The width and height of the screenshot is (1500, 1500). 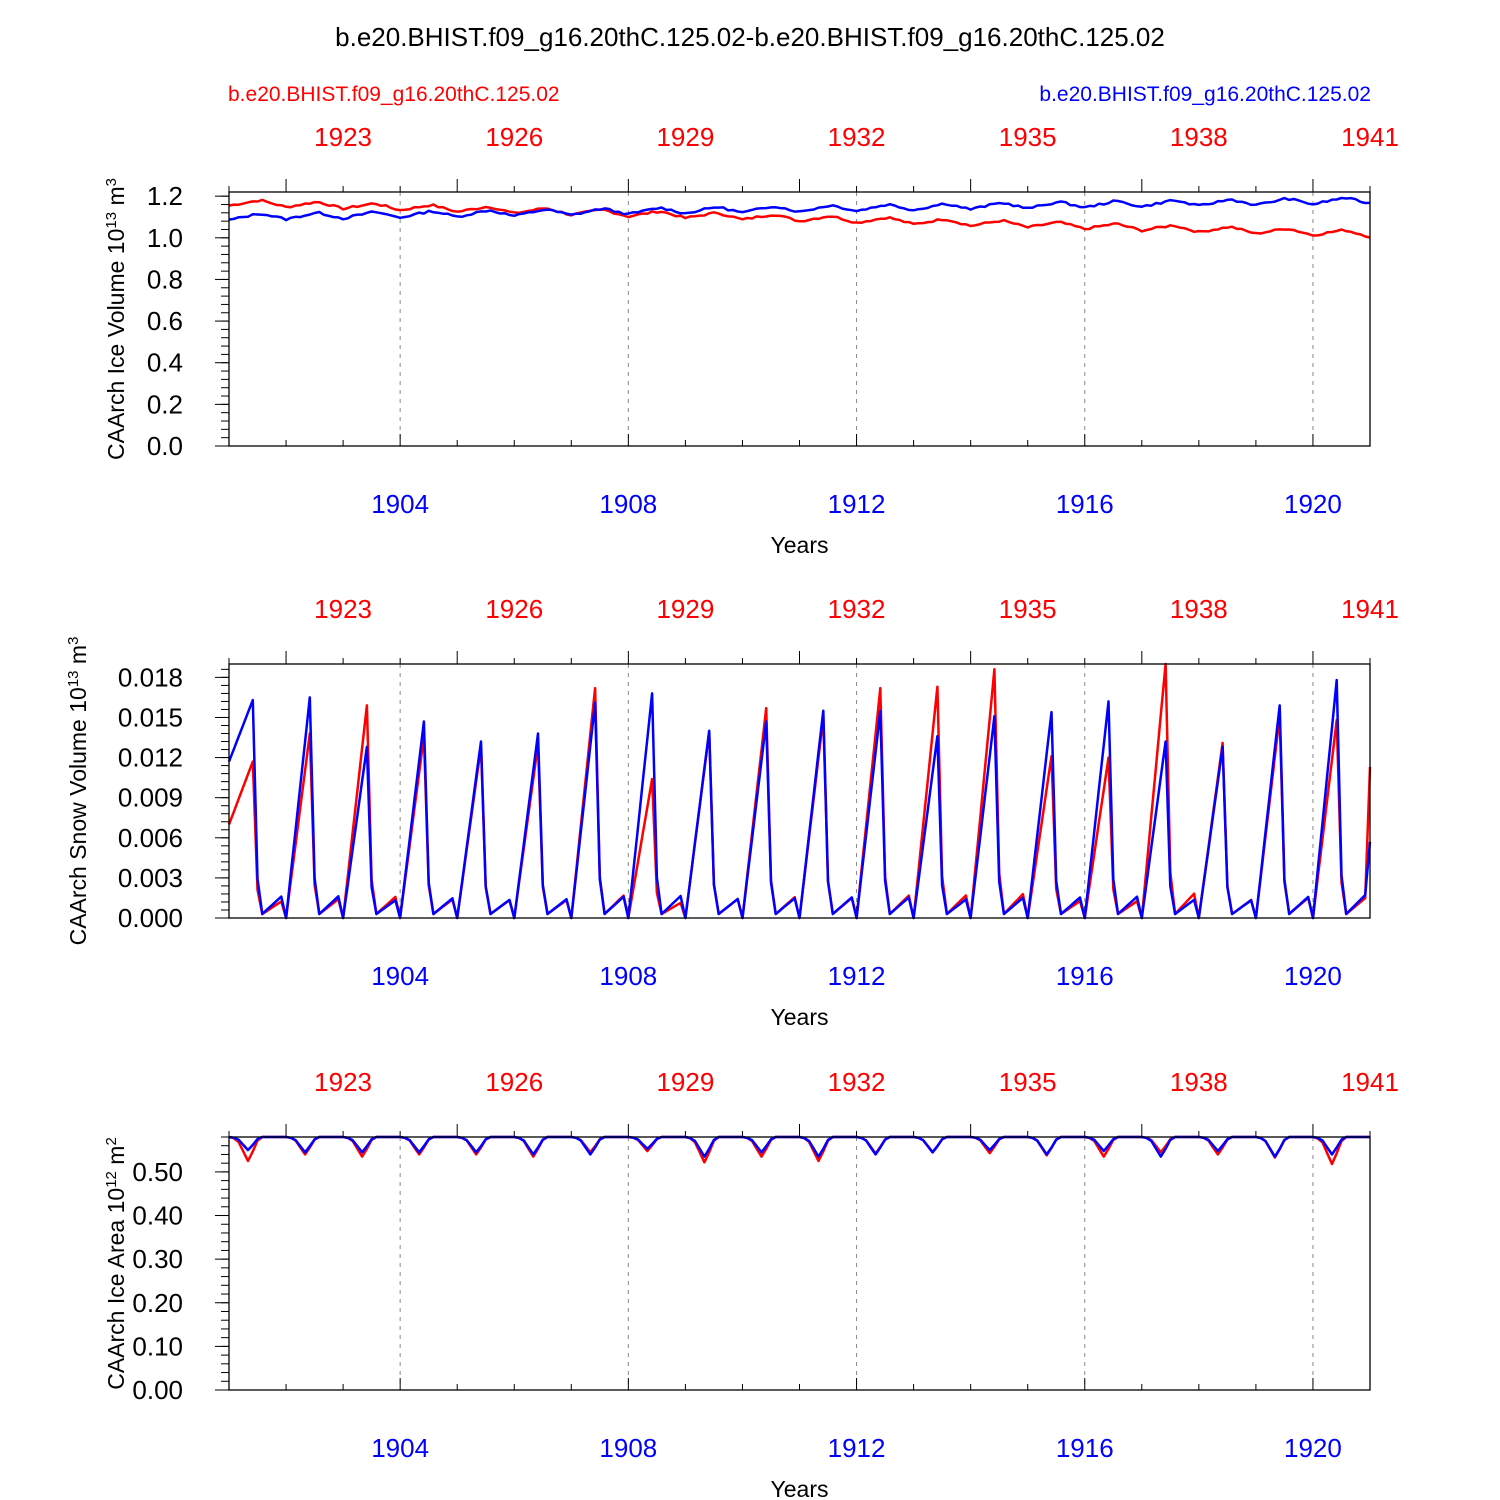 I want to click on y-tick-label: 0.0, so click(x=165, y=446).